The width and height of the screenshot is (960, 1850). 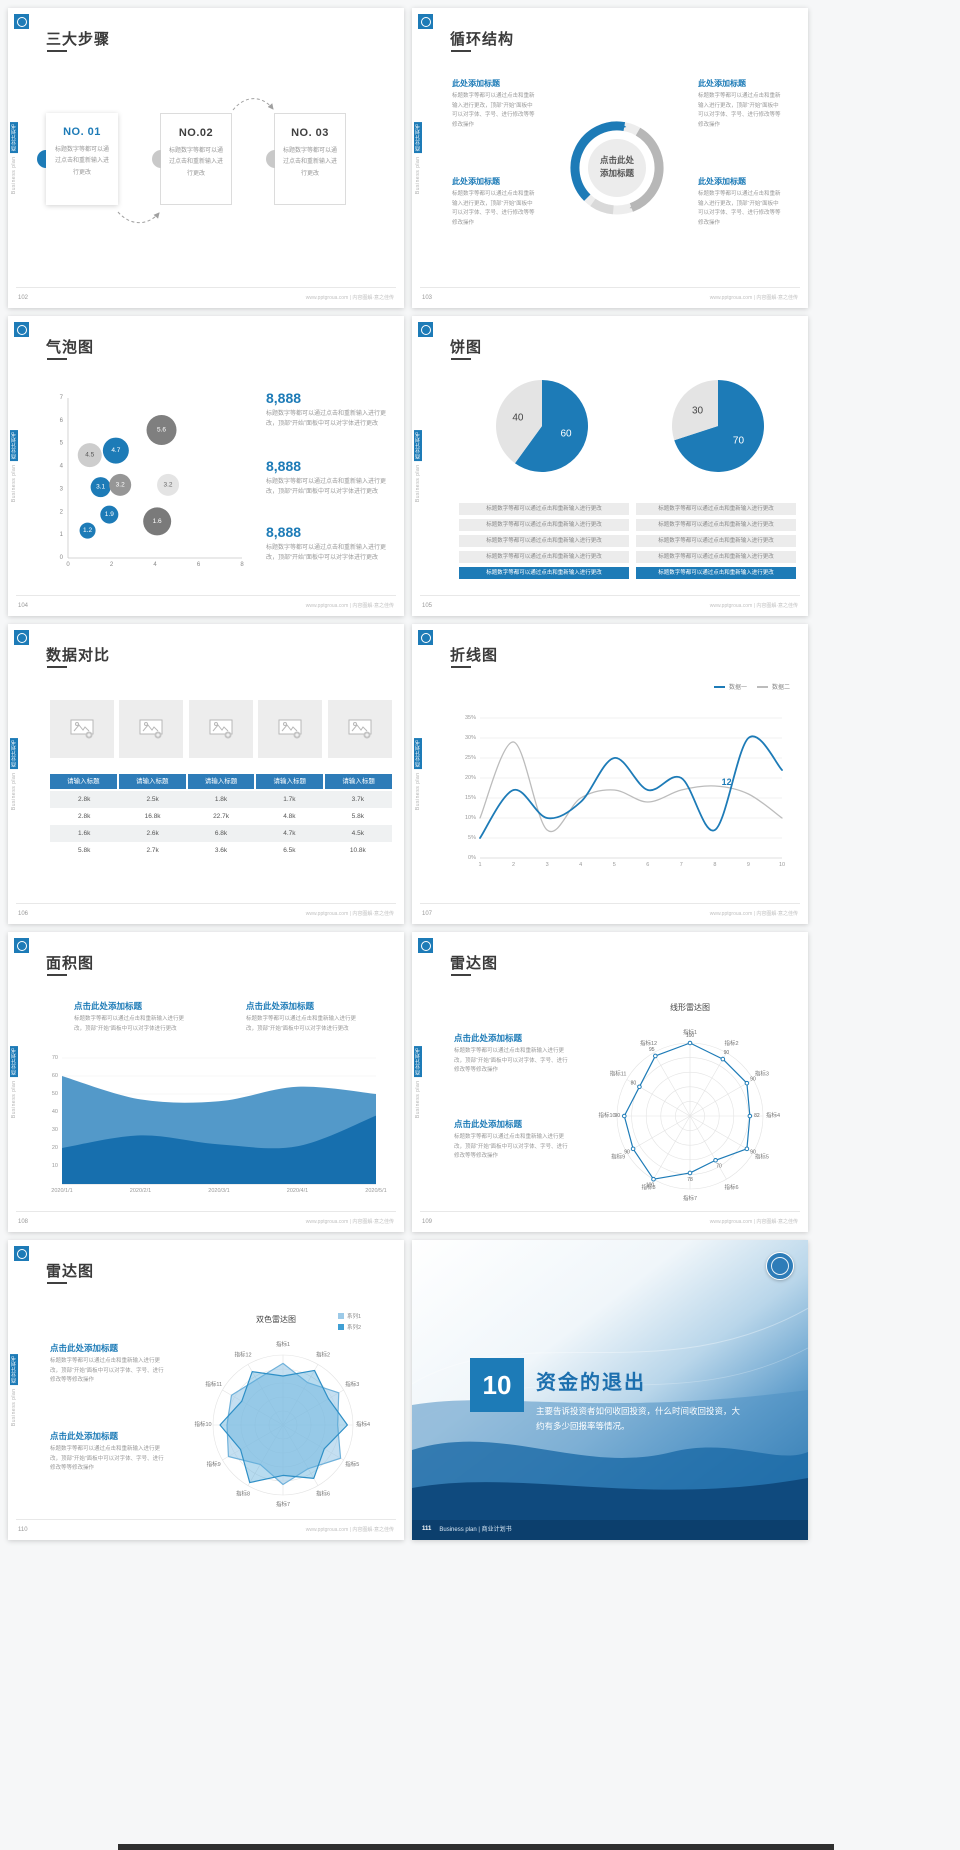 What do you see at coordinates (618, 1074) in the screenshot?
I see `svg-text: 指标11` at bounding box center [618, 1074].